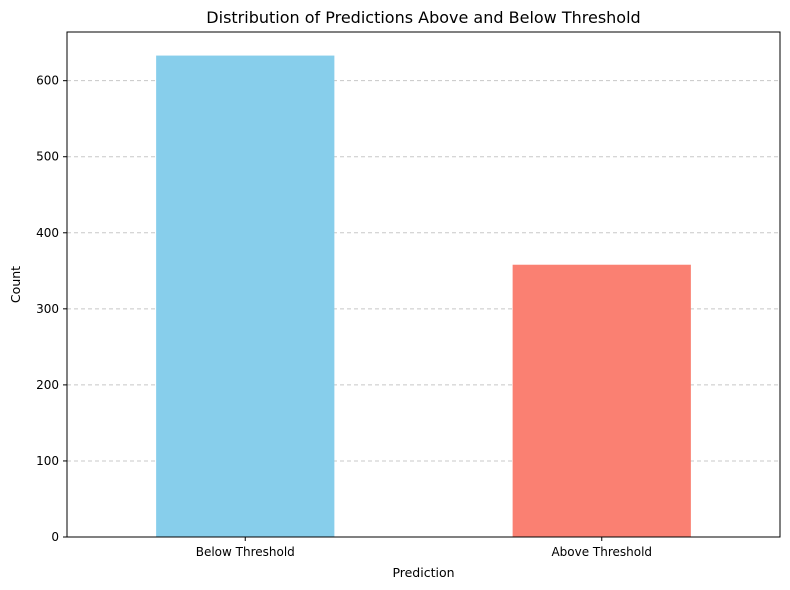 This screenshot has width=790, height=590. Describe the element at coordinates (424, 548) in the screenshot. I see `x-axis-ticks: Below Threshold Above Threshold` at that location.